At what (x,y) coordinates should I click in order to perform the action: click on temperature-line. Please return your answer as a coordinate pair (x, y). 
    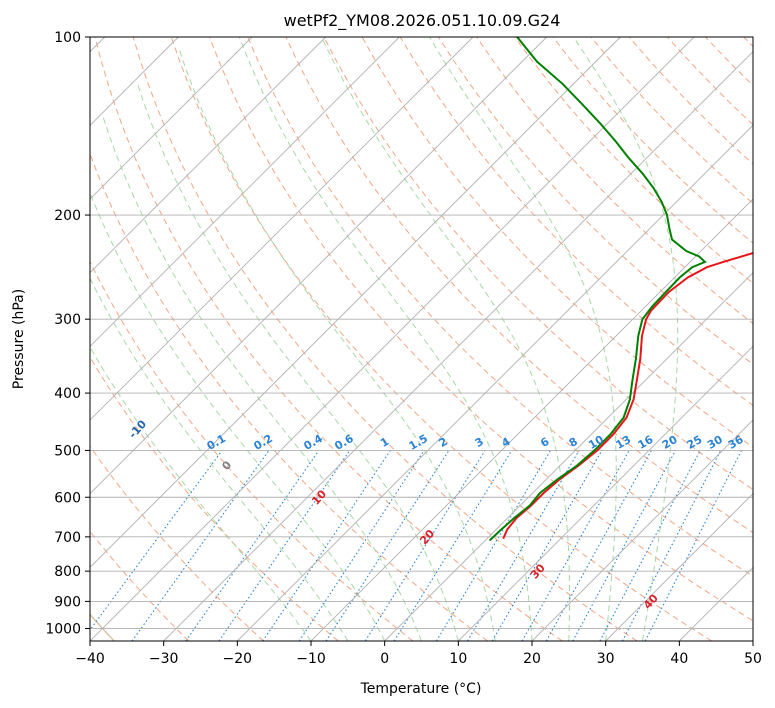
    Looking at the image, I should click on (627, 396).